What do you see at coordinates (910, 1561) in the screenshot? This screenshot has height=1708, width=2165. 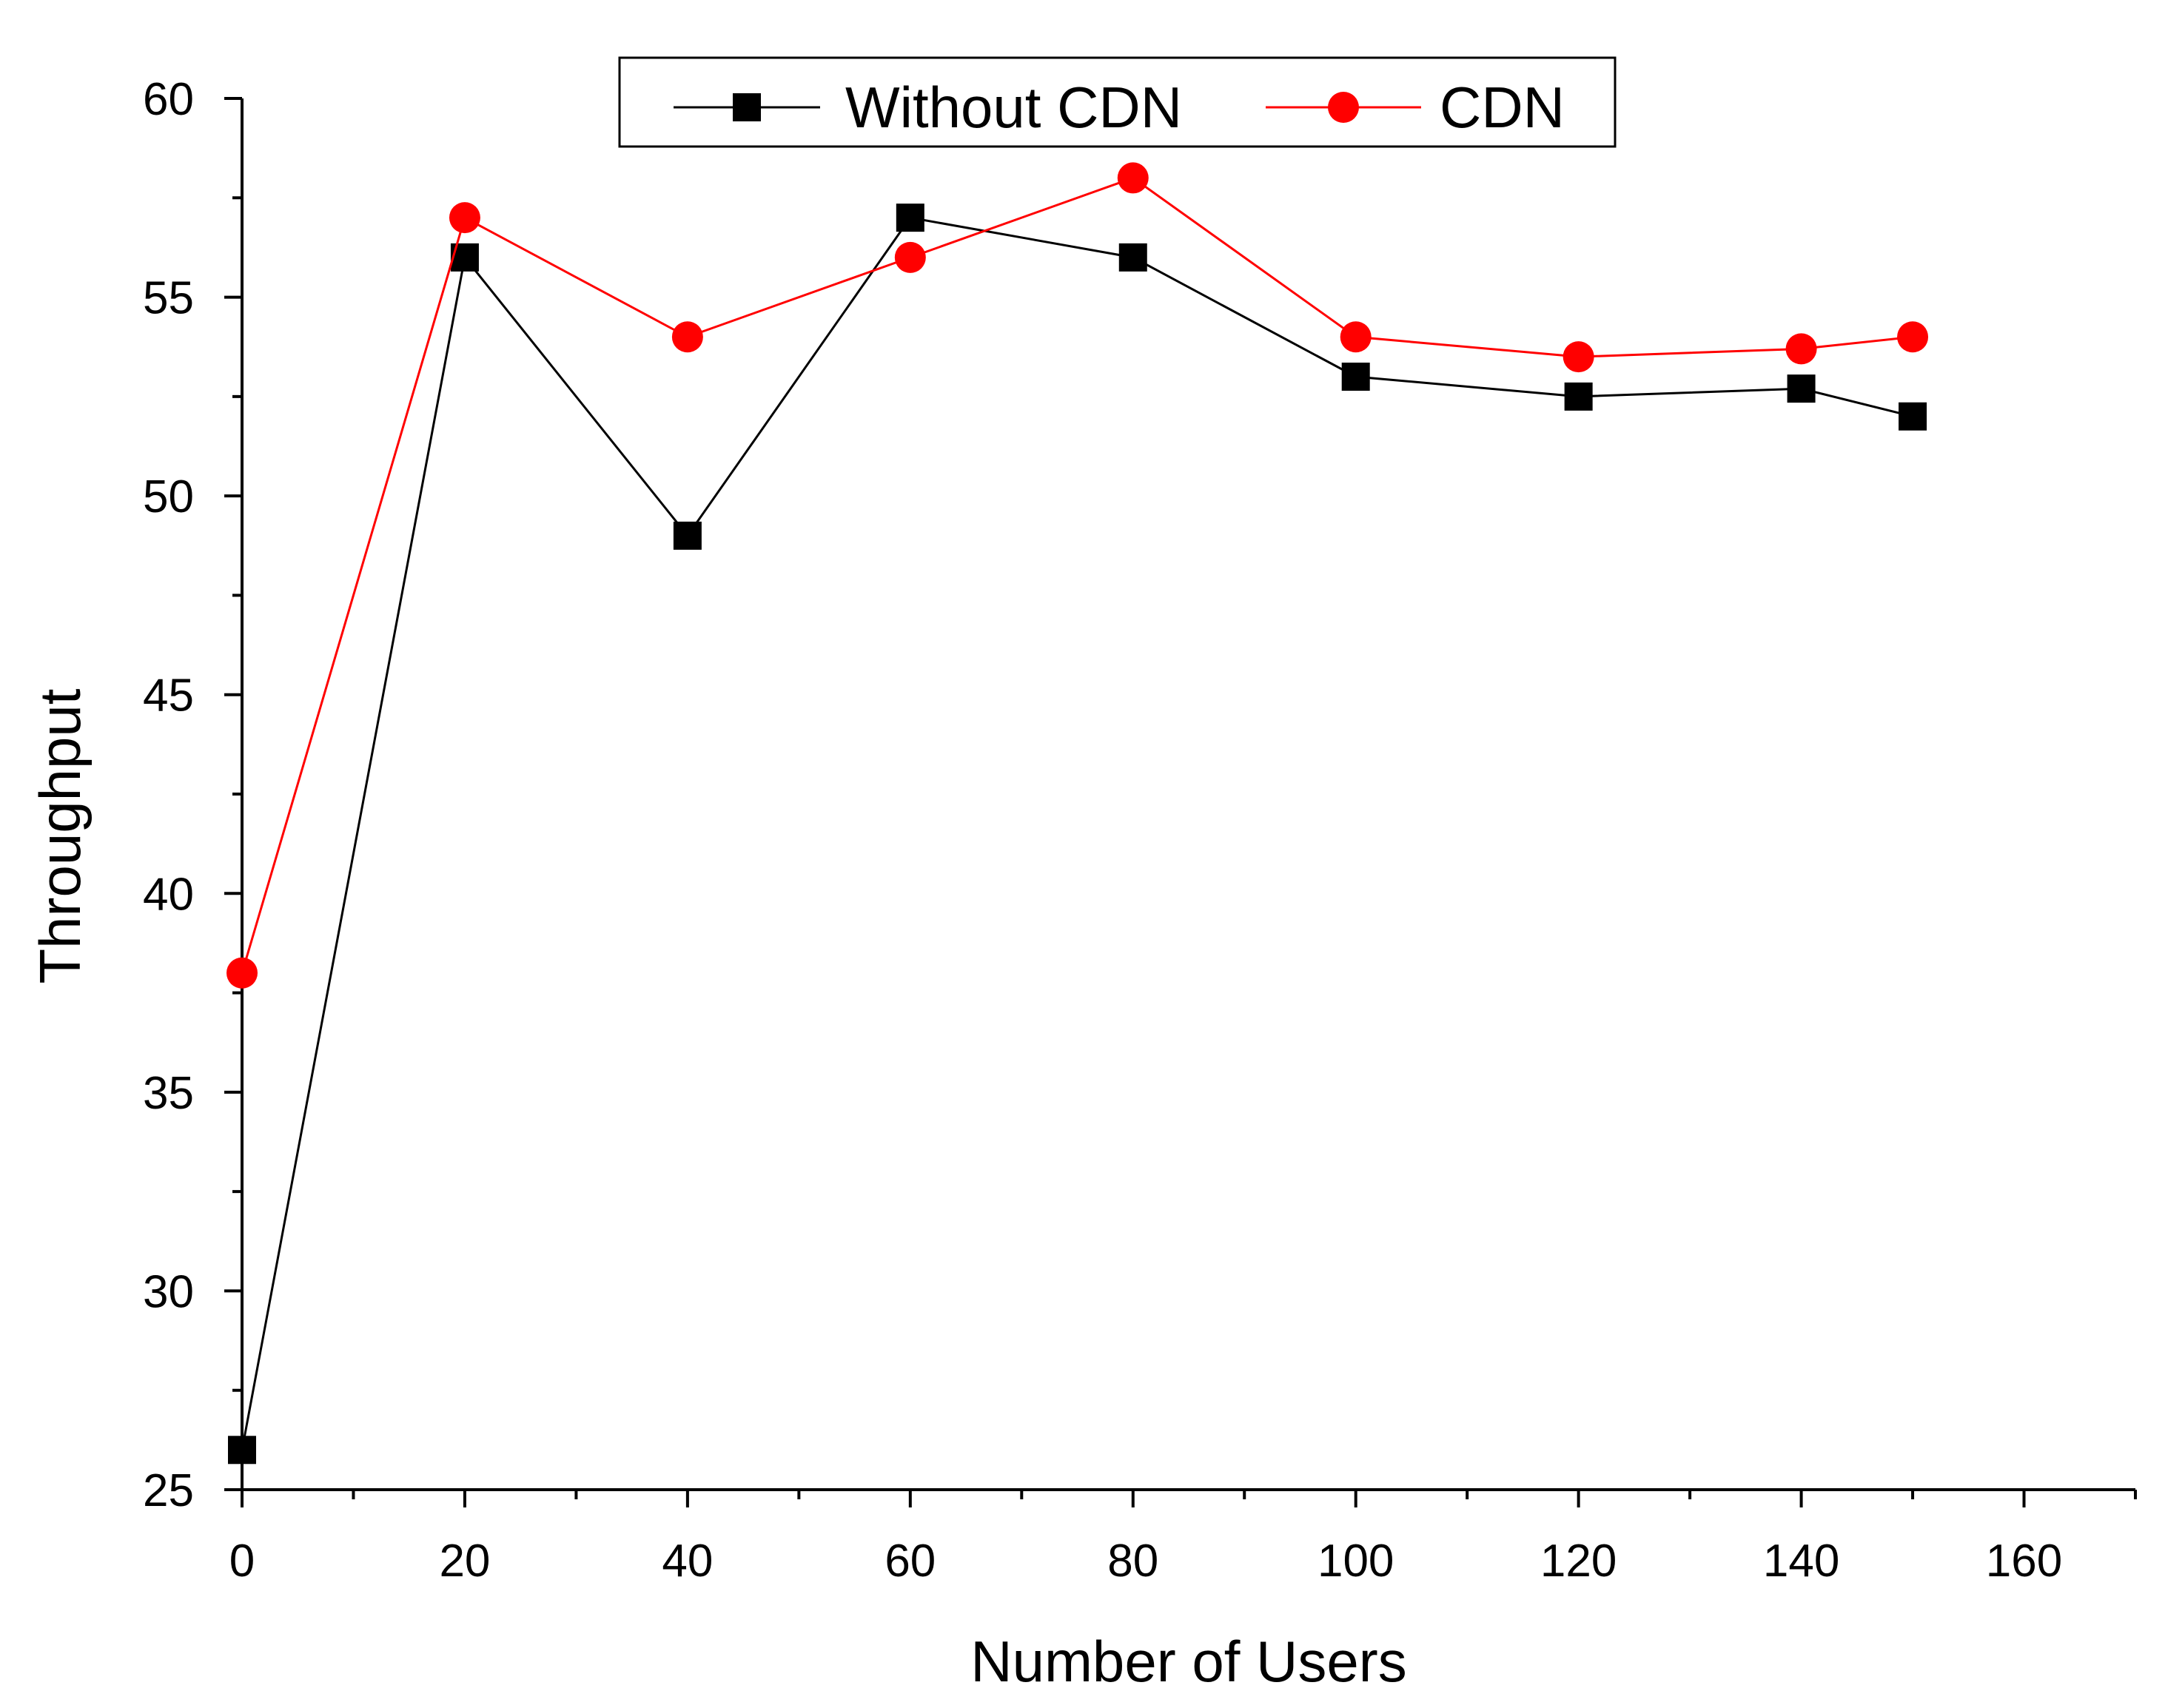 I see `x-tick-label: 60` at bounding box center [910, 1561].